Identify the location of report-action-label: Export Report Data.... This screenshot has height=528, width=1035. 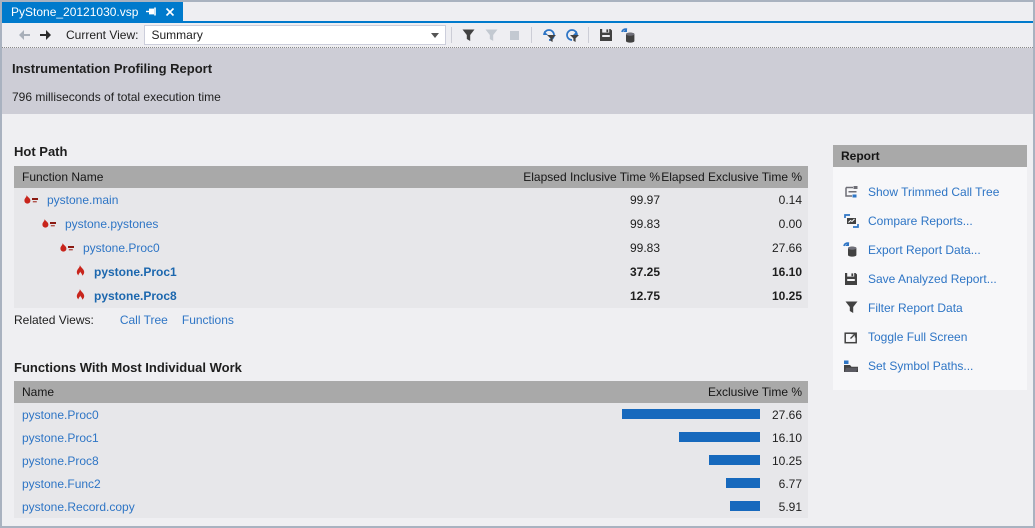
(924, 249).